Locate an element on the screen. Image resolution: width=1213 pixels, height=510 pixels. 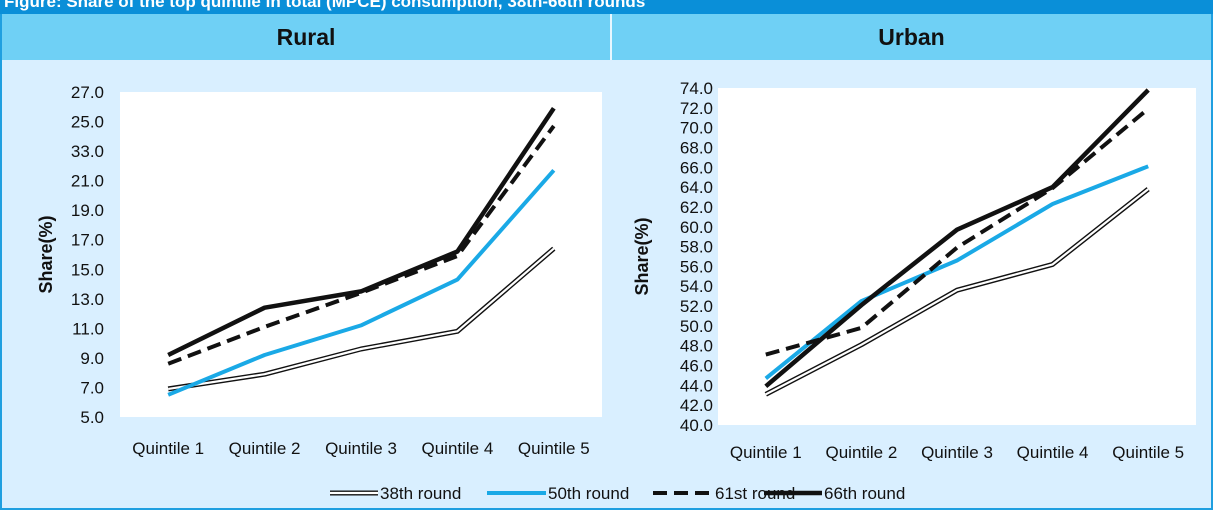
rural-y-tick-label: 19.0 is located at coordinates (87, 210).